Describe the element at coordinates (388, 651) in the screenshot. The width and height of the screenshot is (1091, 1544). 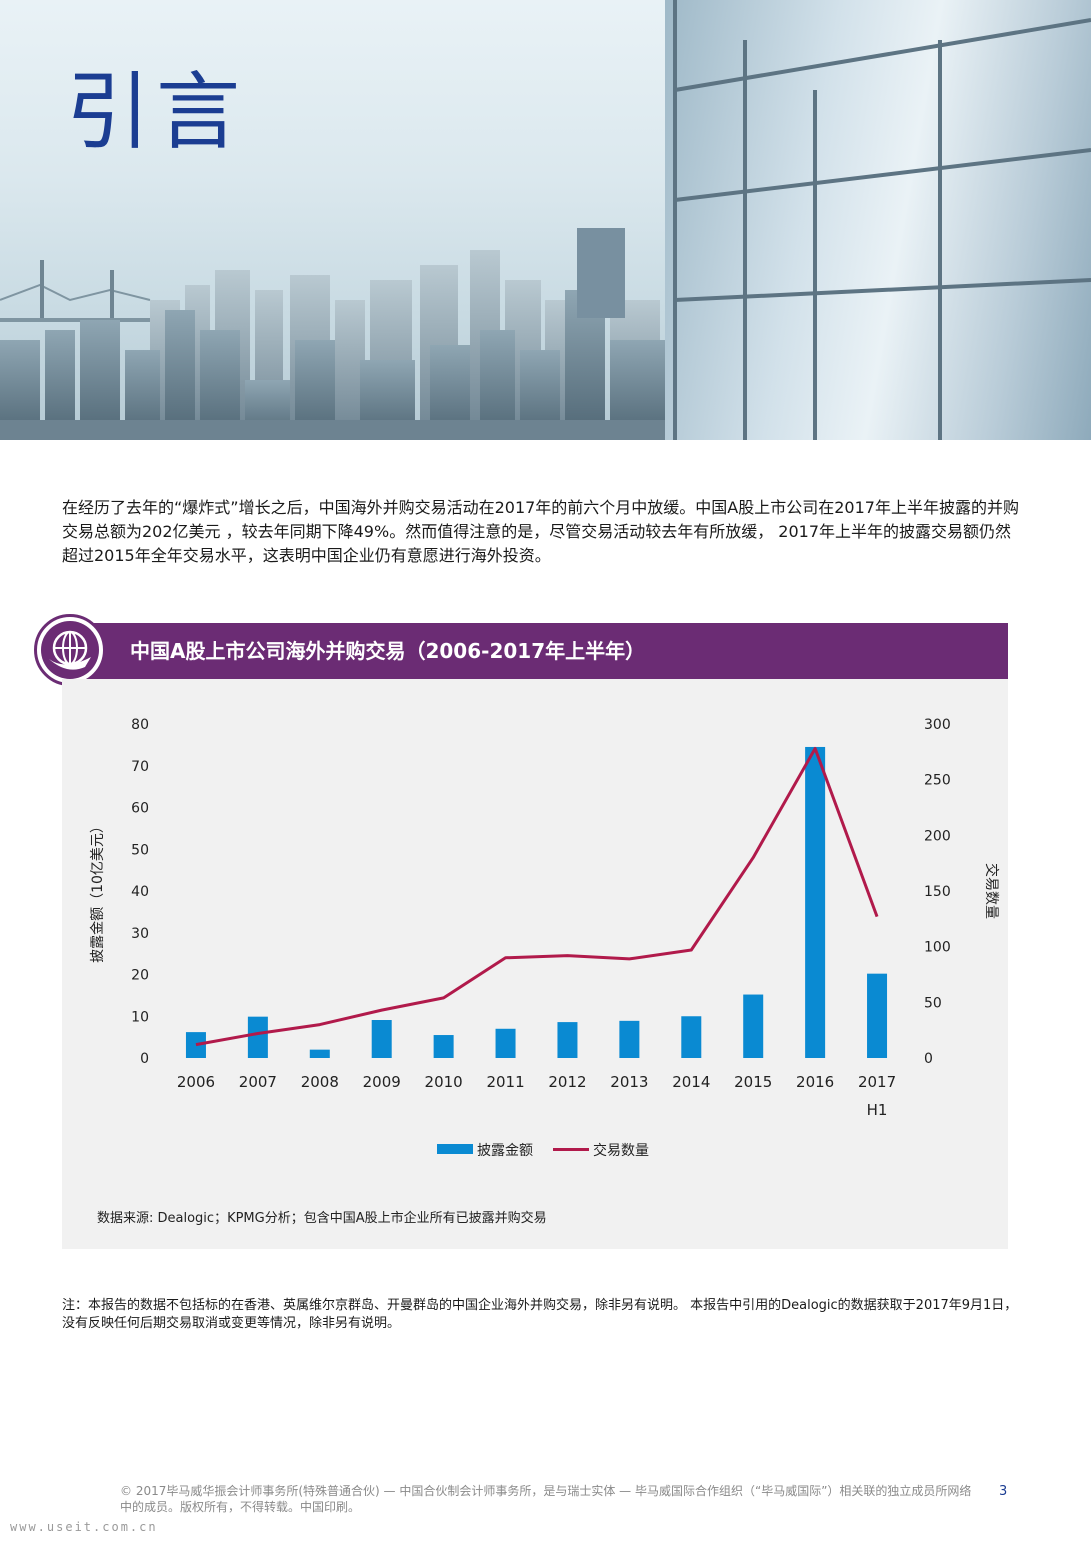
I see `chart-title: 中国A股上市公司海外并购交易（2006-2017年上半年）` at that location.